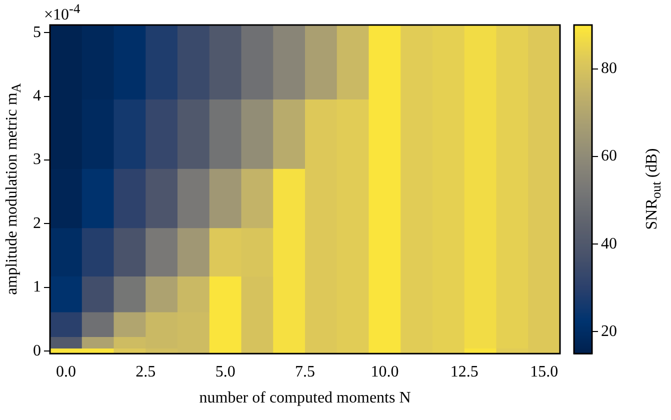  What do you see at coordinates (464, 371) in the screenshot?
I see `x-tick-label: 12.5` at bounding box center [464, 371].